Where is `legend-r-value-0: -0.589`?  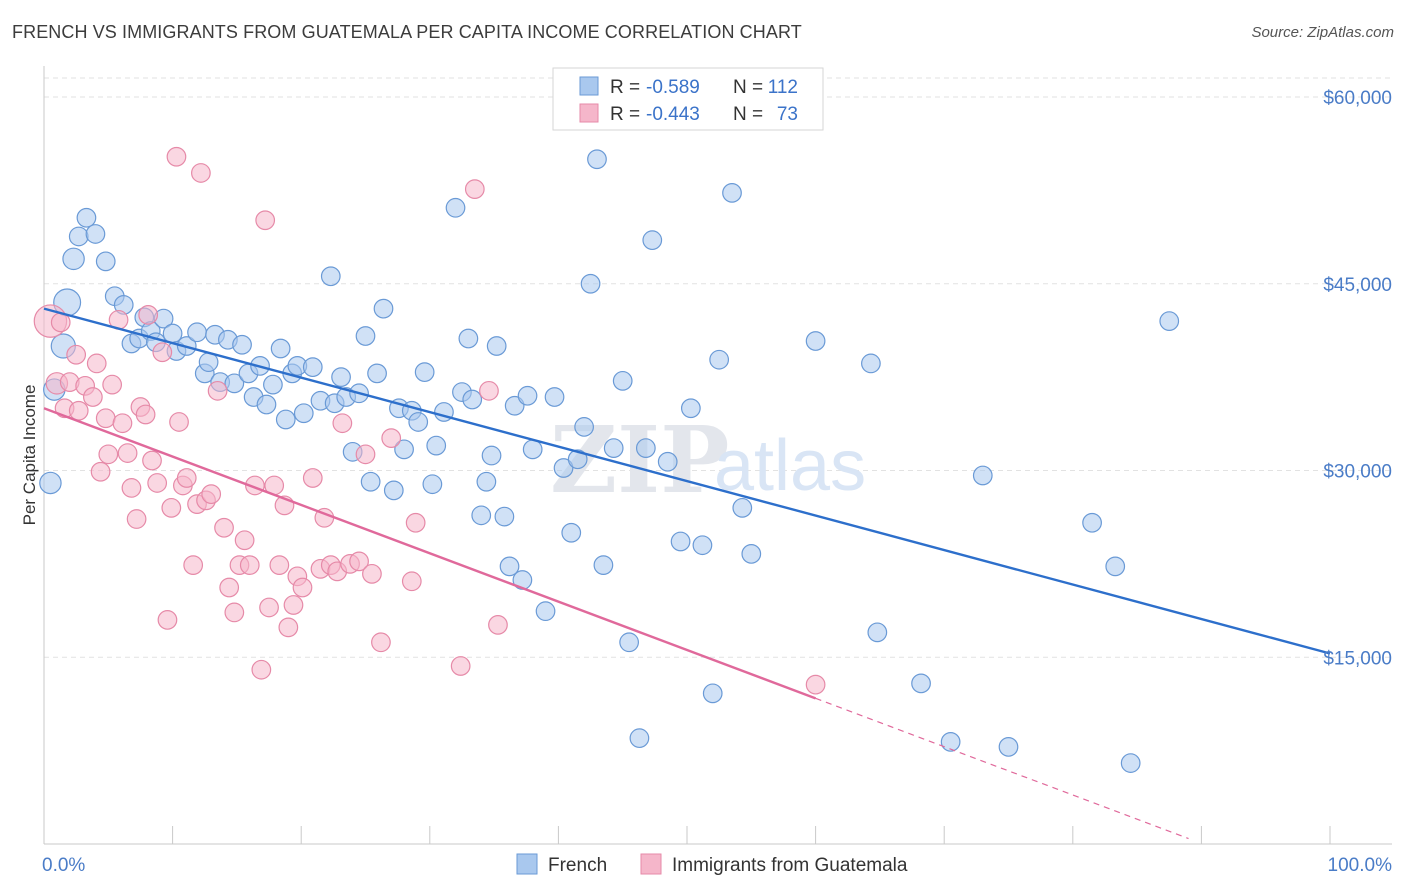 legend-r-value-0: -0.589 is located at coordinates (673, 87).